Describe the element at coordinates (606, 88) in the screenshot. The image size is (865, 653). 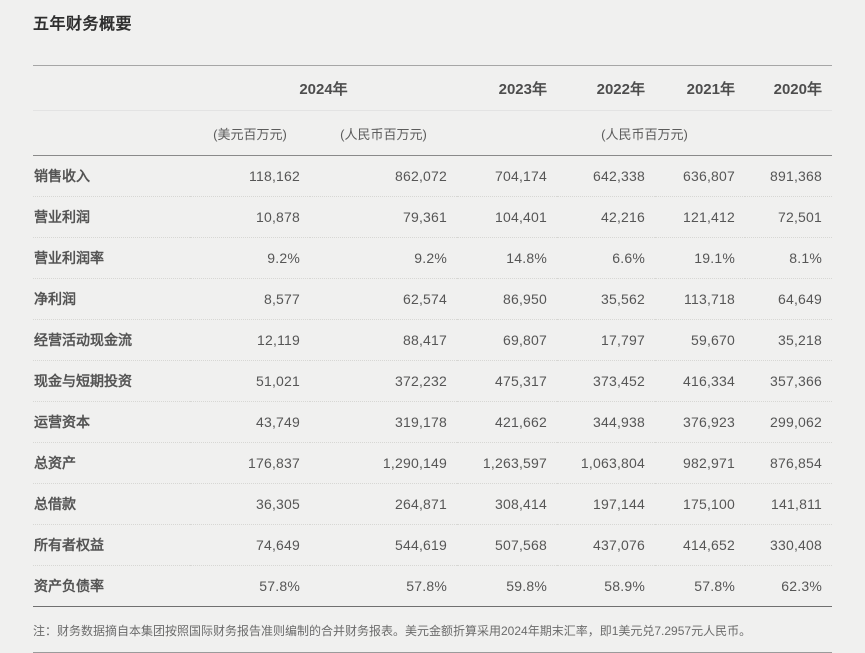
I see `year-header-2022: 2022年` at that location.